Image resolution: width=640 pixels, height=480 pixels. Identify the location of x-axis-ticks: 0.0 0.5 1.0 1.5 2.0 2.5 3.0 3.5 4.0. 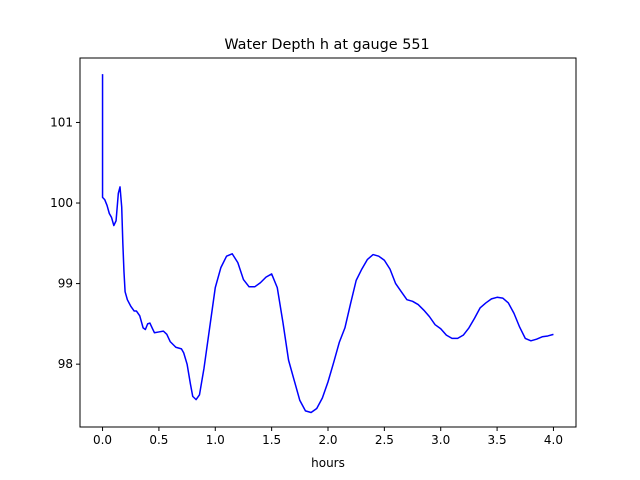
(328, 437).